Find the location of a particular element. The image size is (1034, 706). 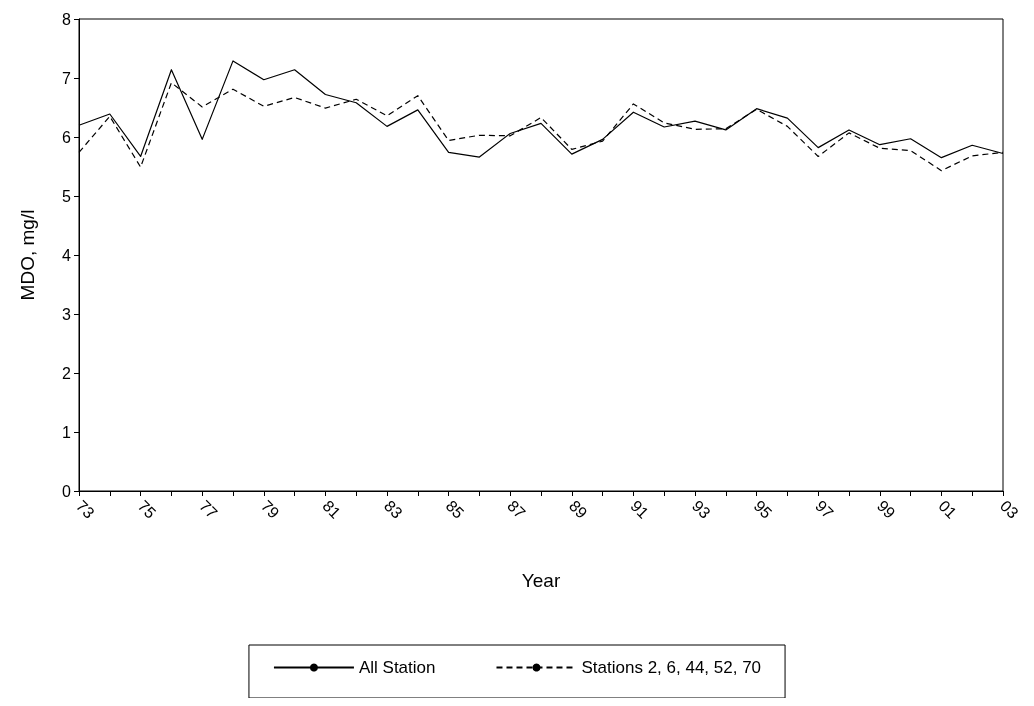

x-tick-label: 87 is located at coordinates (516, 509).